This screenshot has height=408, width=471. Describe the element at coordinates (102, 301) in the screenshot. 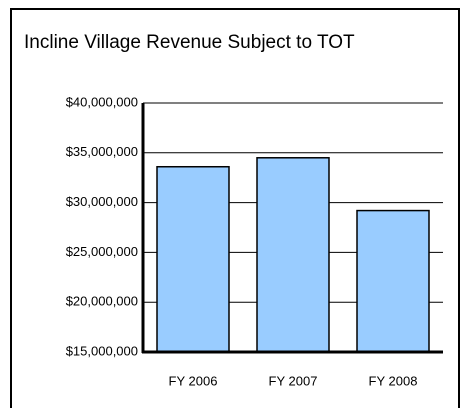

I see `y-tick-label: $20,000,000` at that location.